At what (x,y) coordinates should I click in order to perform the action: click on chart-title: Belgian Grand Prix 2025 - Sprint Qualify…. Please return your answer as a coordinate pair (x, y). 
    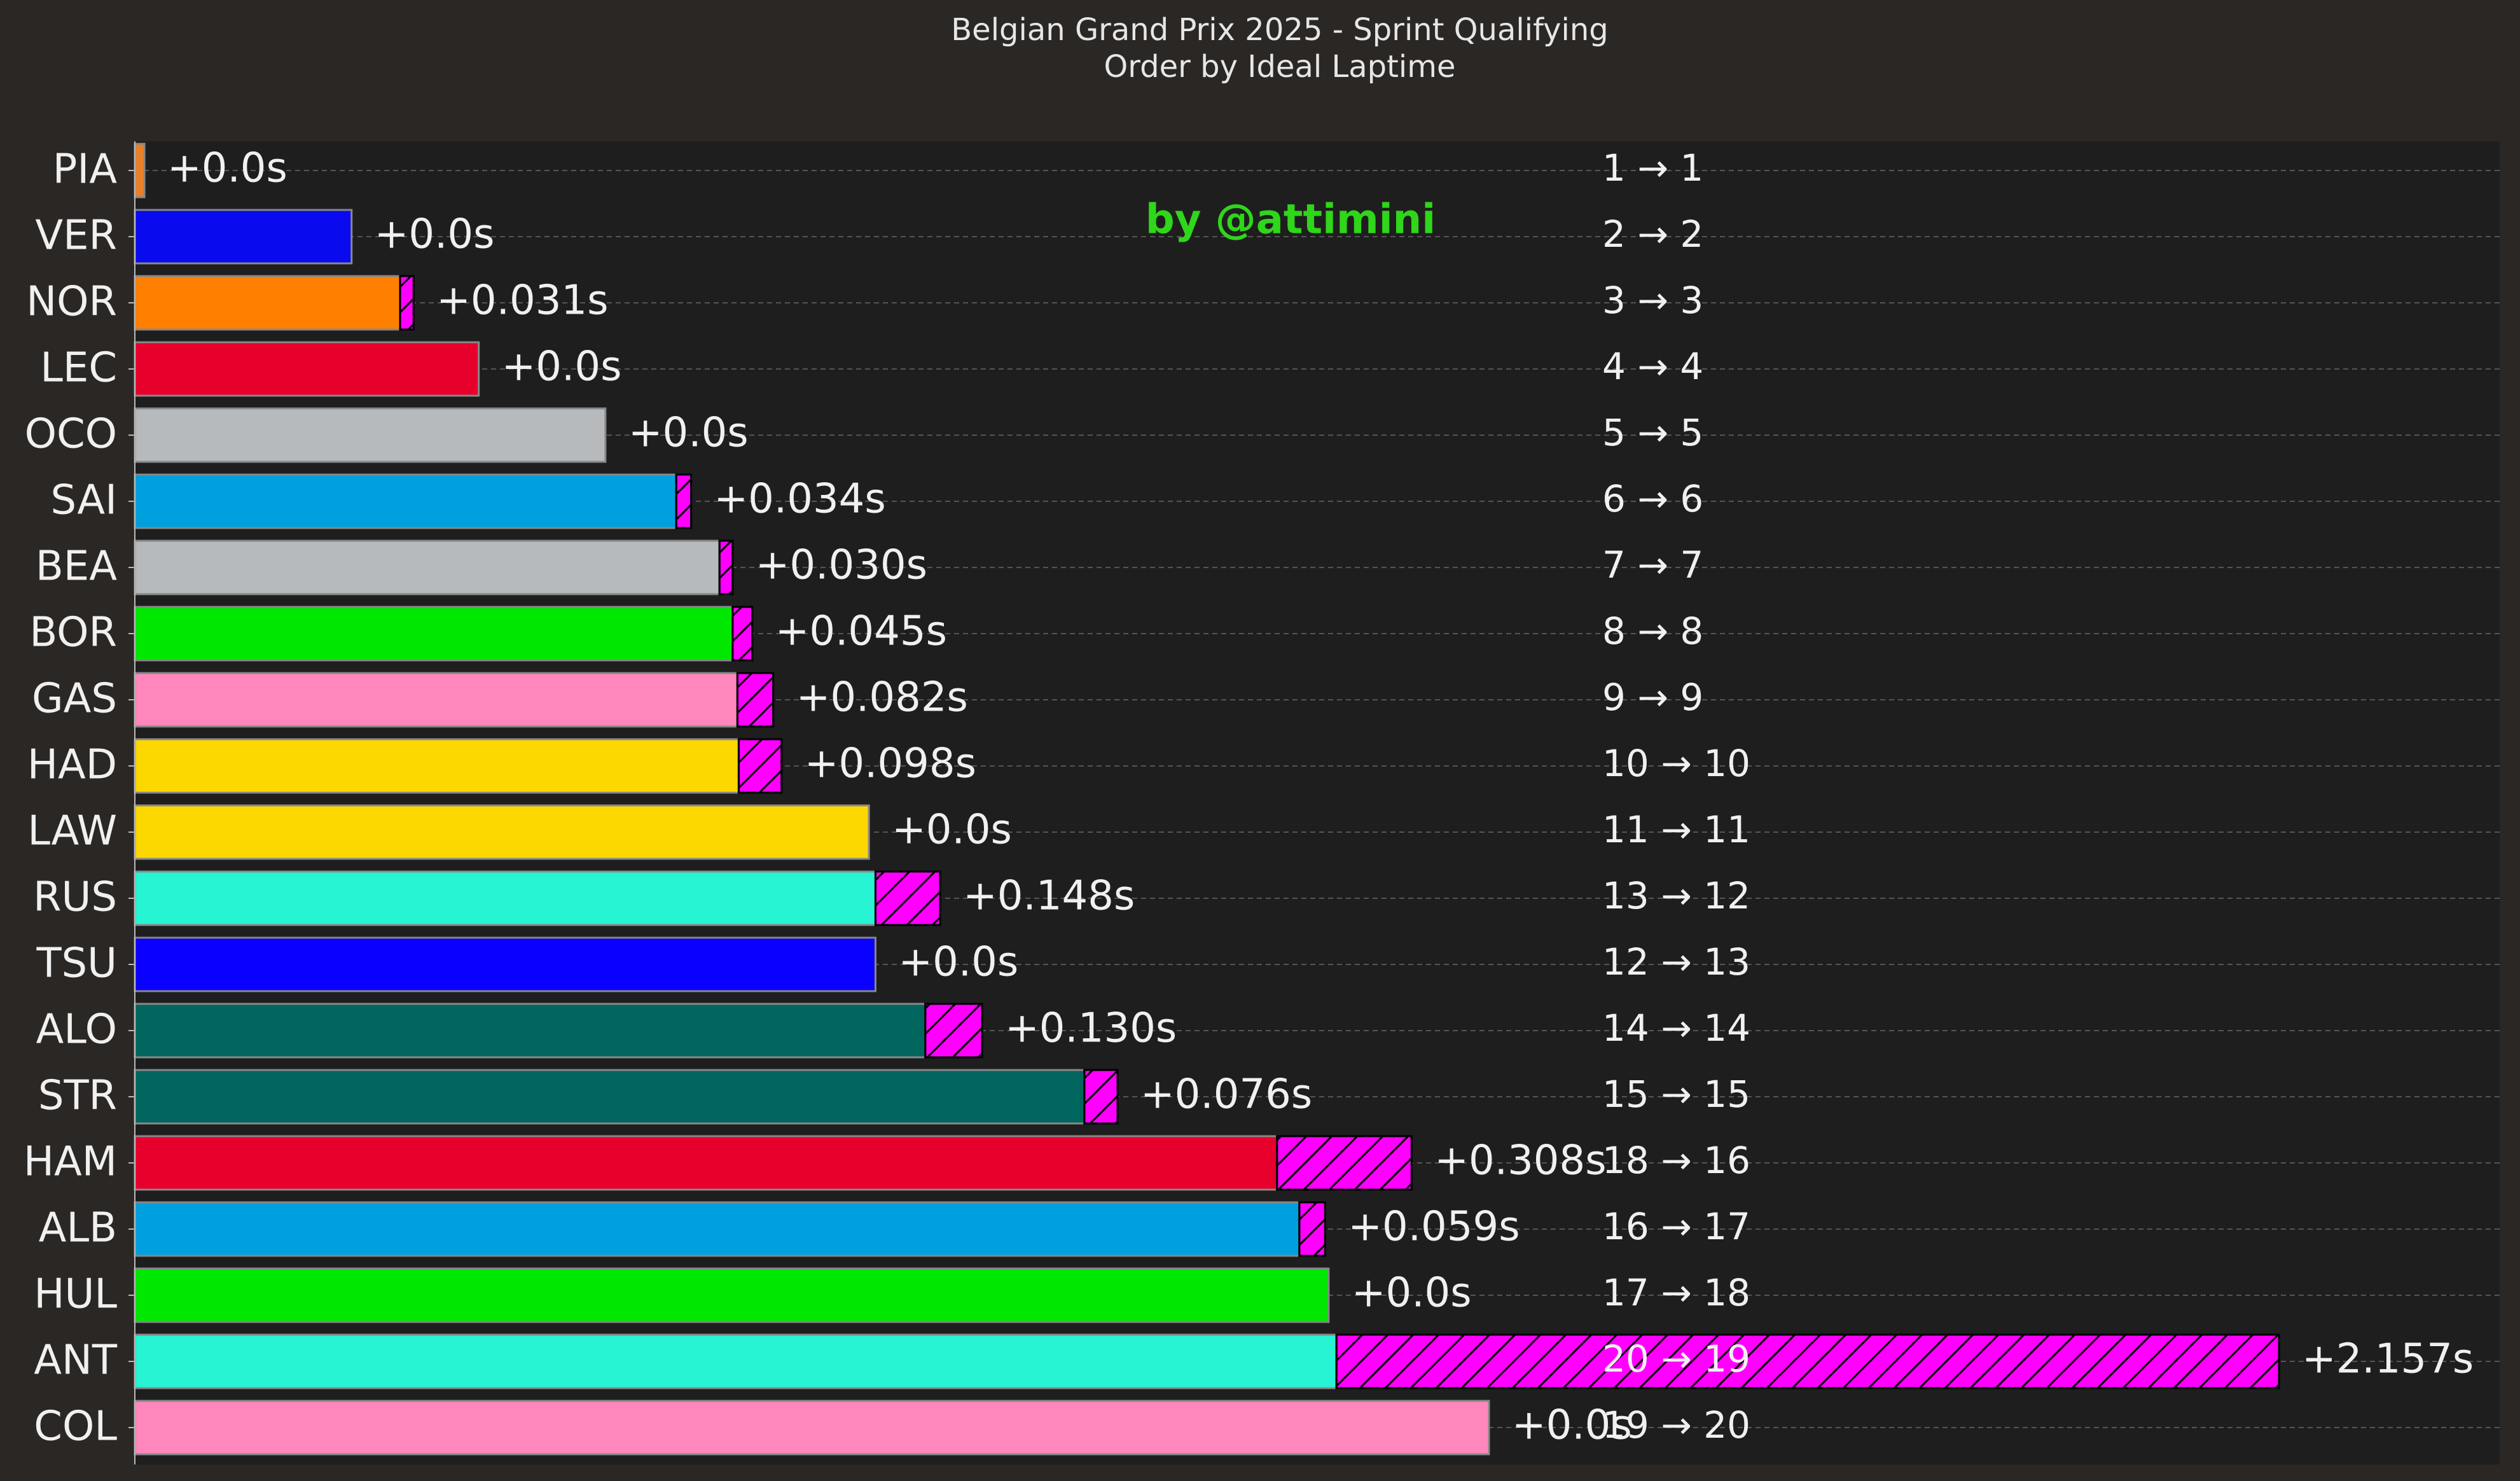
    Looking at the image, I should click on (1280, 30).